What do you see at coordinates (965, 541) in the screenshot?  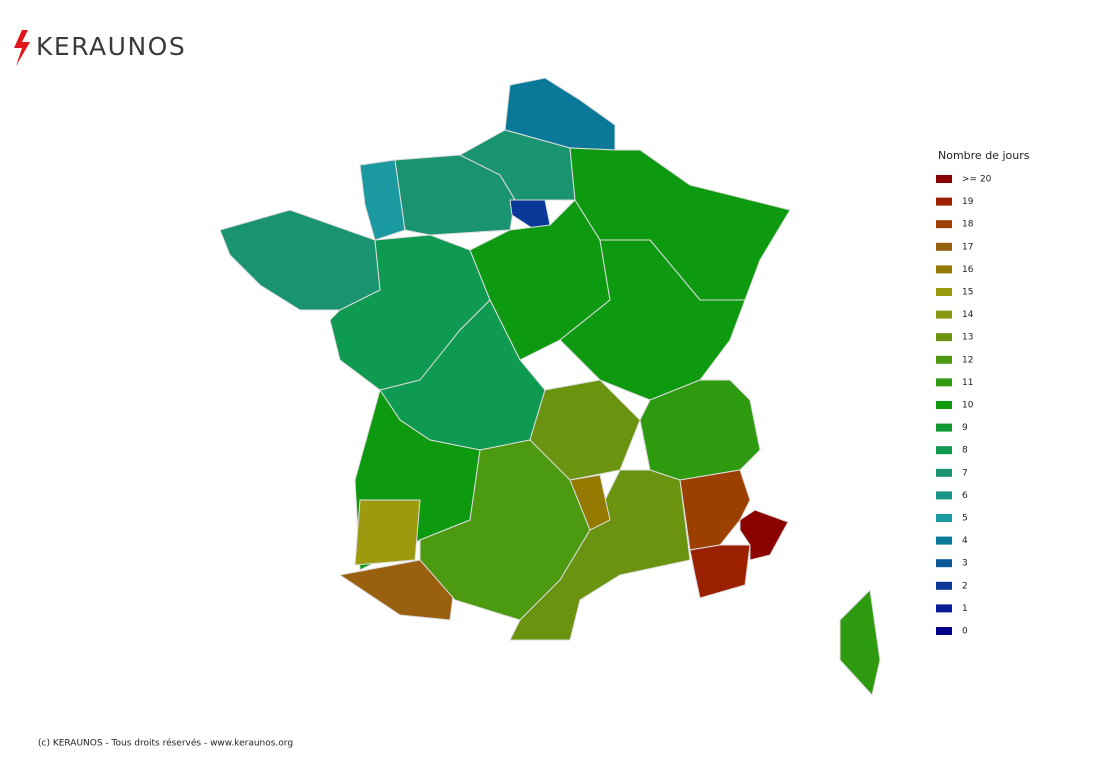 I see `legend-label: 4` at bounding box center [965, 541].